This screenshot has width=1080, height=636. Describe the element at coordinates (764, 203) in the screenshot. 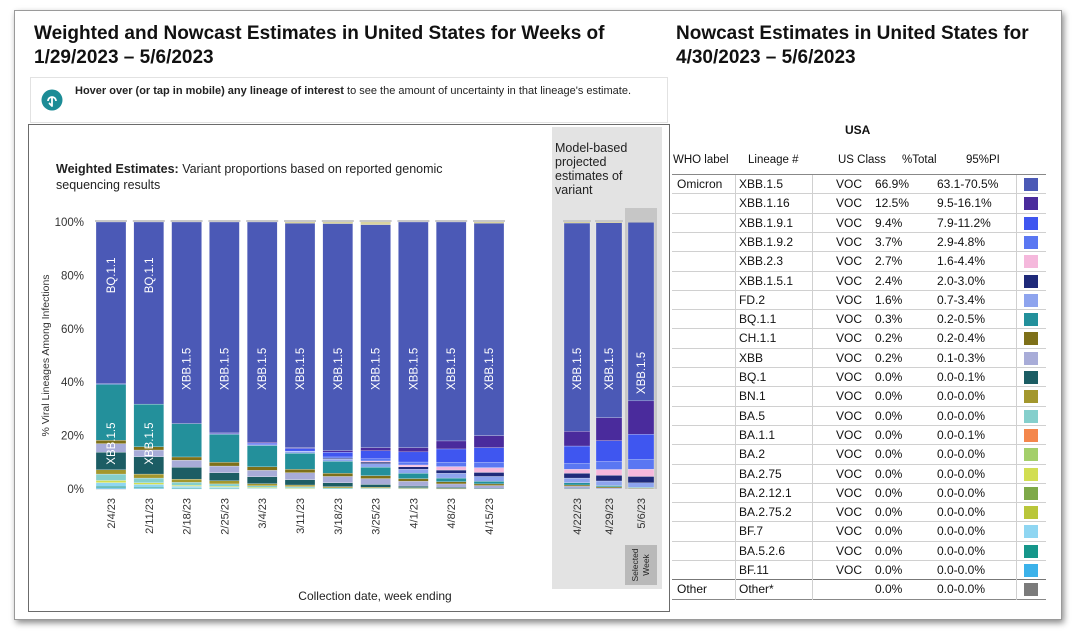

I see `table-cell-lineage: XBB.1.16` at that location.